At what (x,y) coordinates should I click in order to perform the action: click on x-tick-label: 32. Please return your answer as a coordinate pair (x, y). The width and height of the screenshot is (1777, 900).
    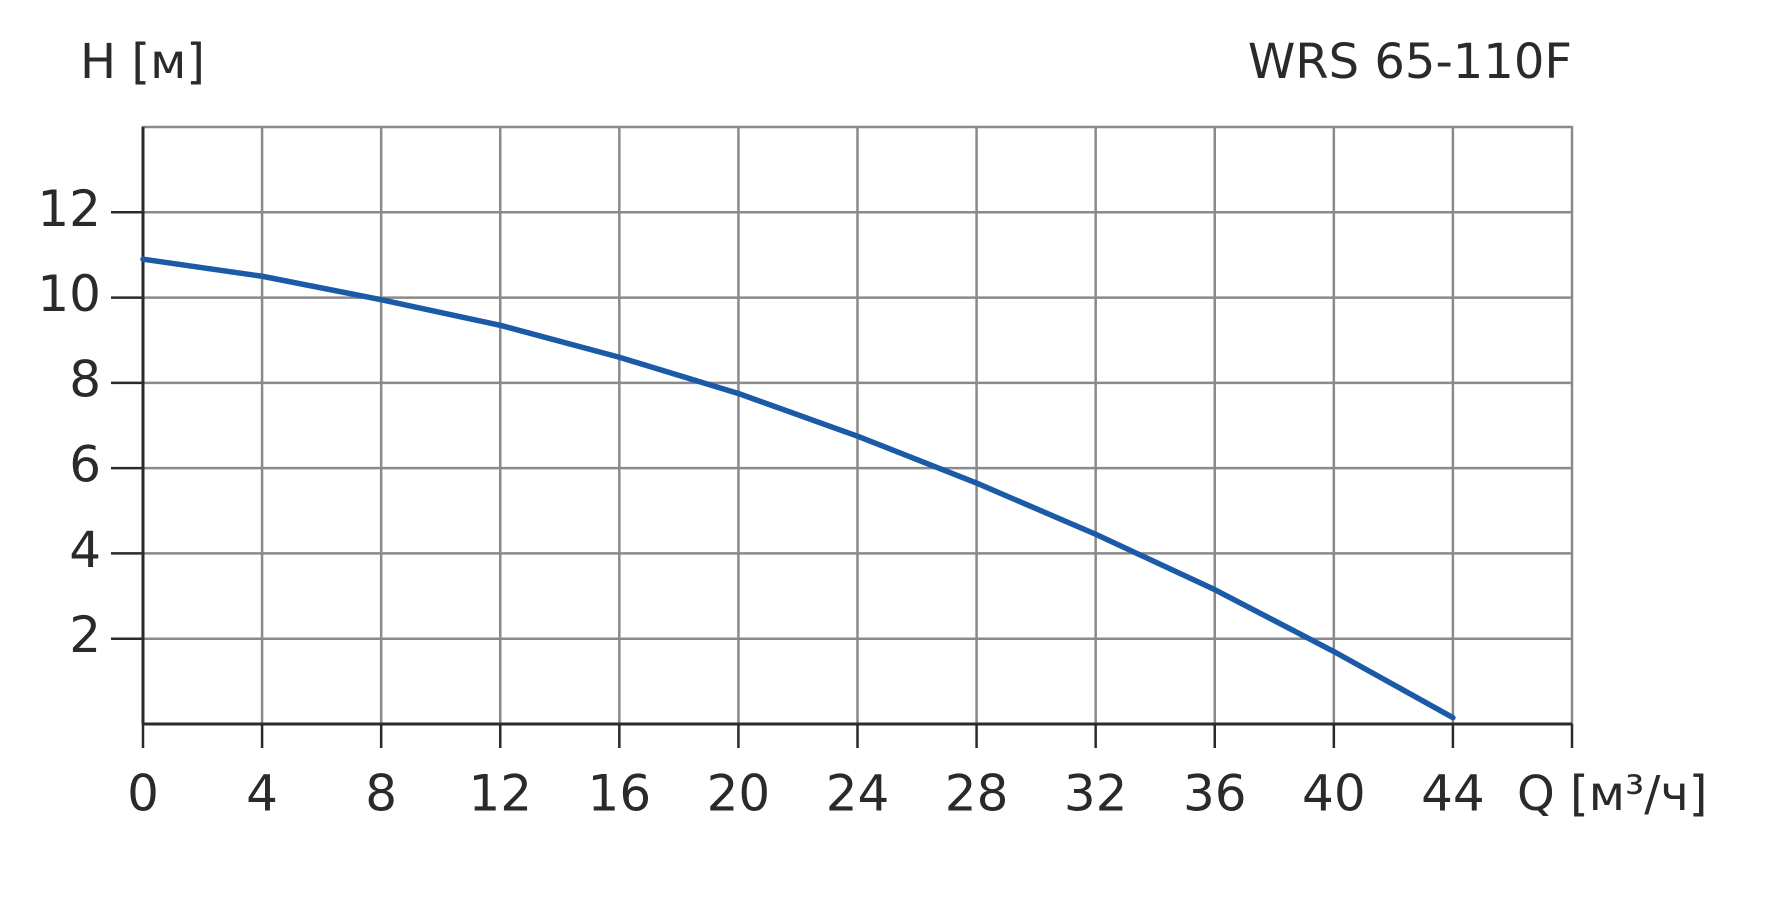
    Looking at the image, I should click on (1096, 794).